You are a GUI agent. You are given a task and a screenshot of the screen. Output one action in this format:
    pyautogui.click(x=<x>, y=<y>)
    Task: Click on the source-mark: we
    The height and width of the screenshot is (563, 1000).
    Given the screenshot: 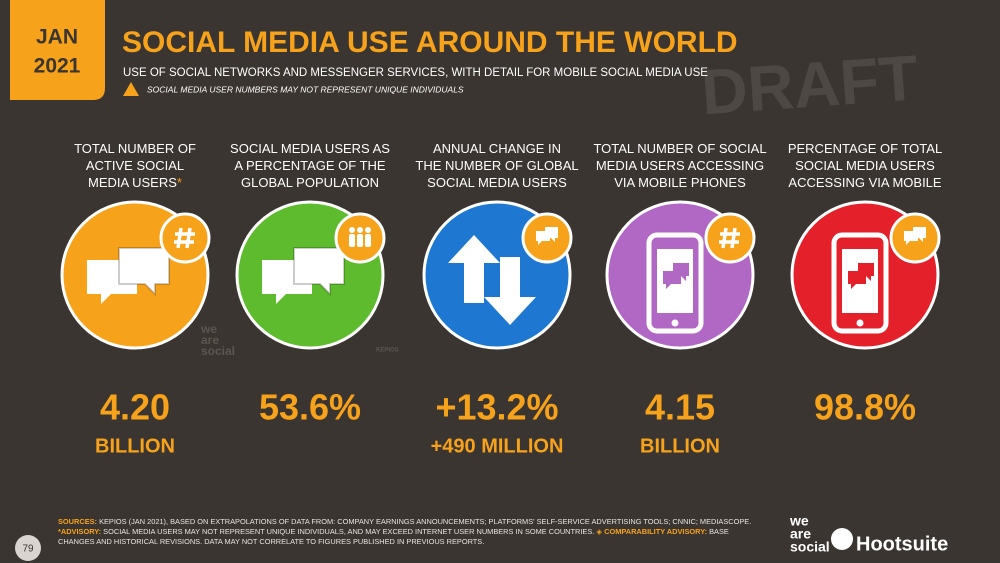 What is the action you would take?
    pyautogui.click(x=208, y=329)
    